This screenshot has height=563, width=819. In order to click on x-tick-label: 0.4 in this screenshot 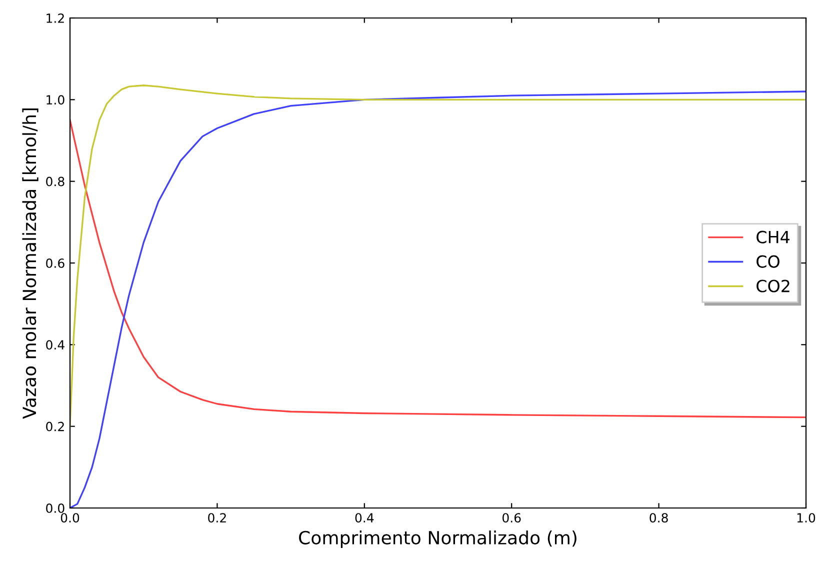, I will do `click(364, 518)`.